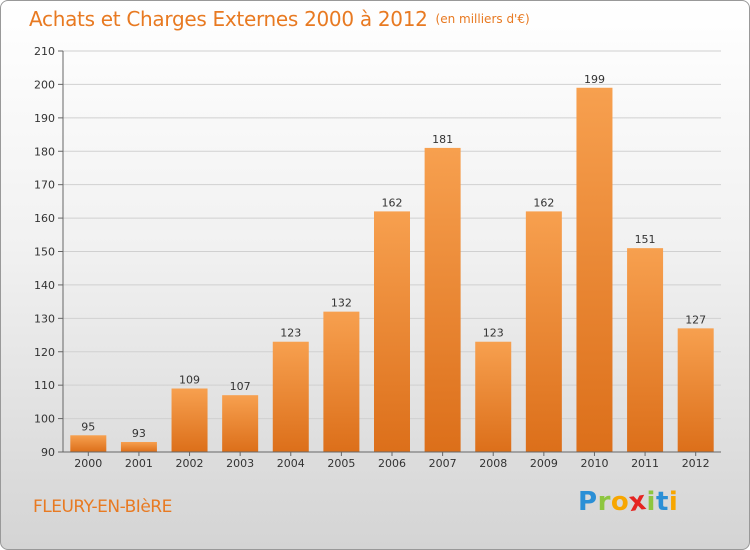 This screenshot has width=750, height=550. I want to click on y-tick-label: 170, so click(44, 185).